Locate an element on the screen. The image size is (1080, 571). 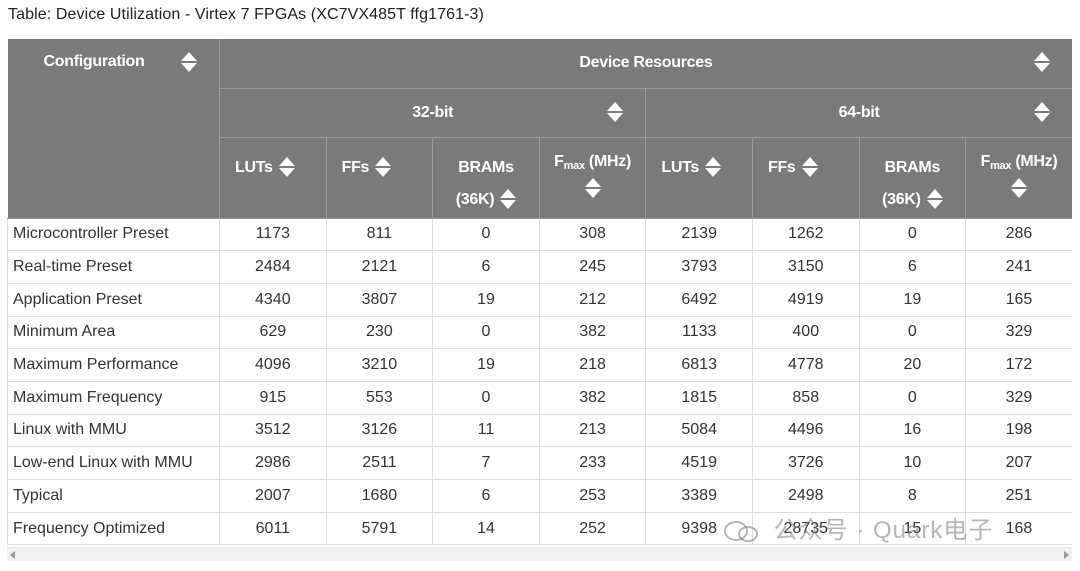
header-ffs-64: FFs is located at coordinates (806, 178).